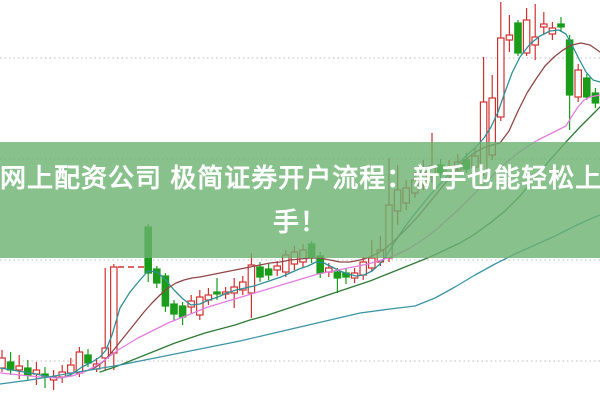 Image resolution: width=600 pixels, height=400 pixels. I want to click on banner-title-line1: 网上配资公司 极简证券开户流程：新手也能轻松上, so click(300, 178).